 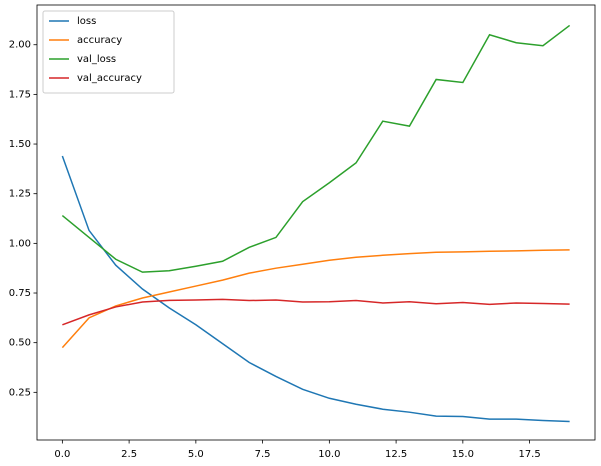 I want to click on x-tick-label: 0.0, so click(x=62, y=454).